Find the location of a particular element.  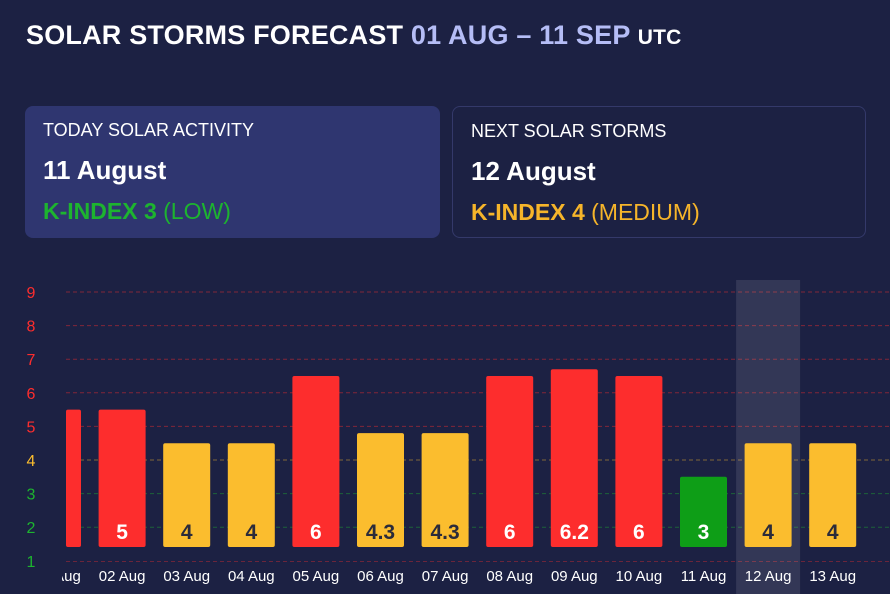

timezone-label: UTC is located at coordinates (659, 37).